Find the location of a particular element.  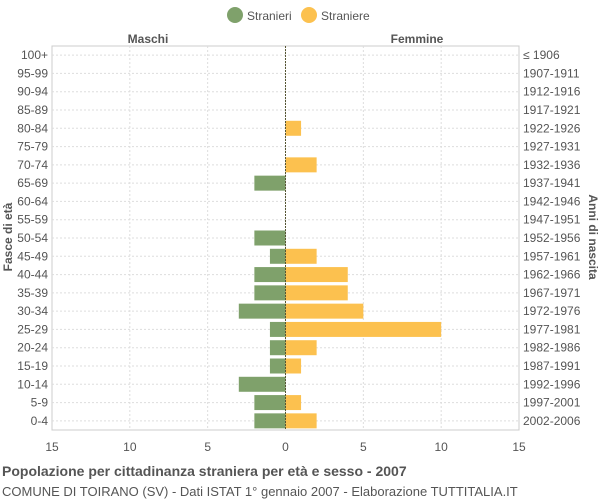

birth-year-label: 1957-1961 is located at coordinates (552, 256).